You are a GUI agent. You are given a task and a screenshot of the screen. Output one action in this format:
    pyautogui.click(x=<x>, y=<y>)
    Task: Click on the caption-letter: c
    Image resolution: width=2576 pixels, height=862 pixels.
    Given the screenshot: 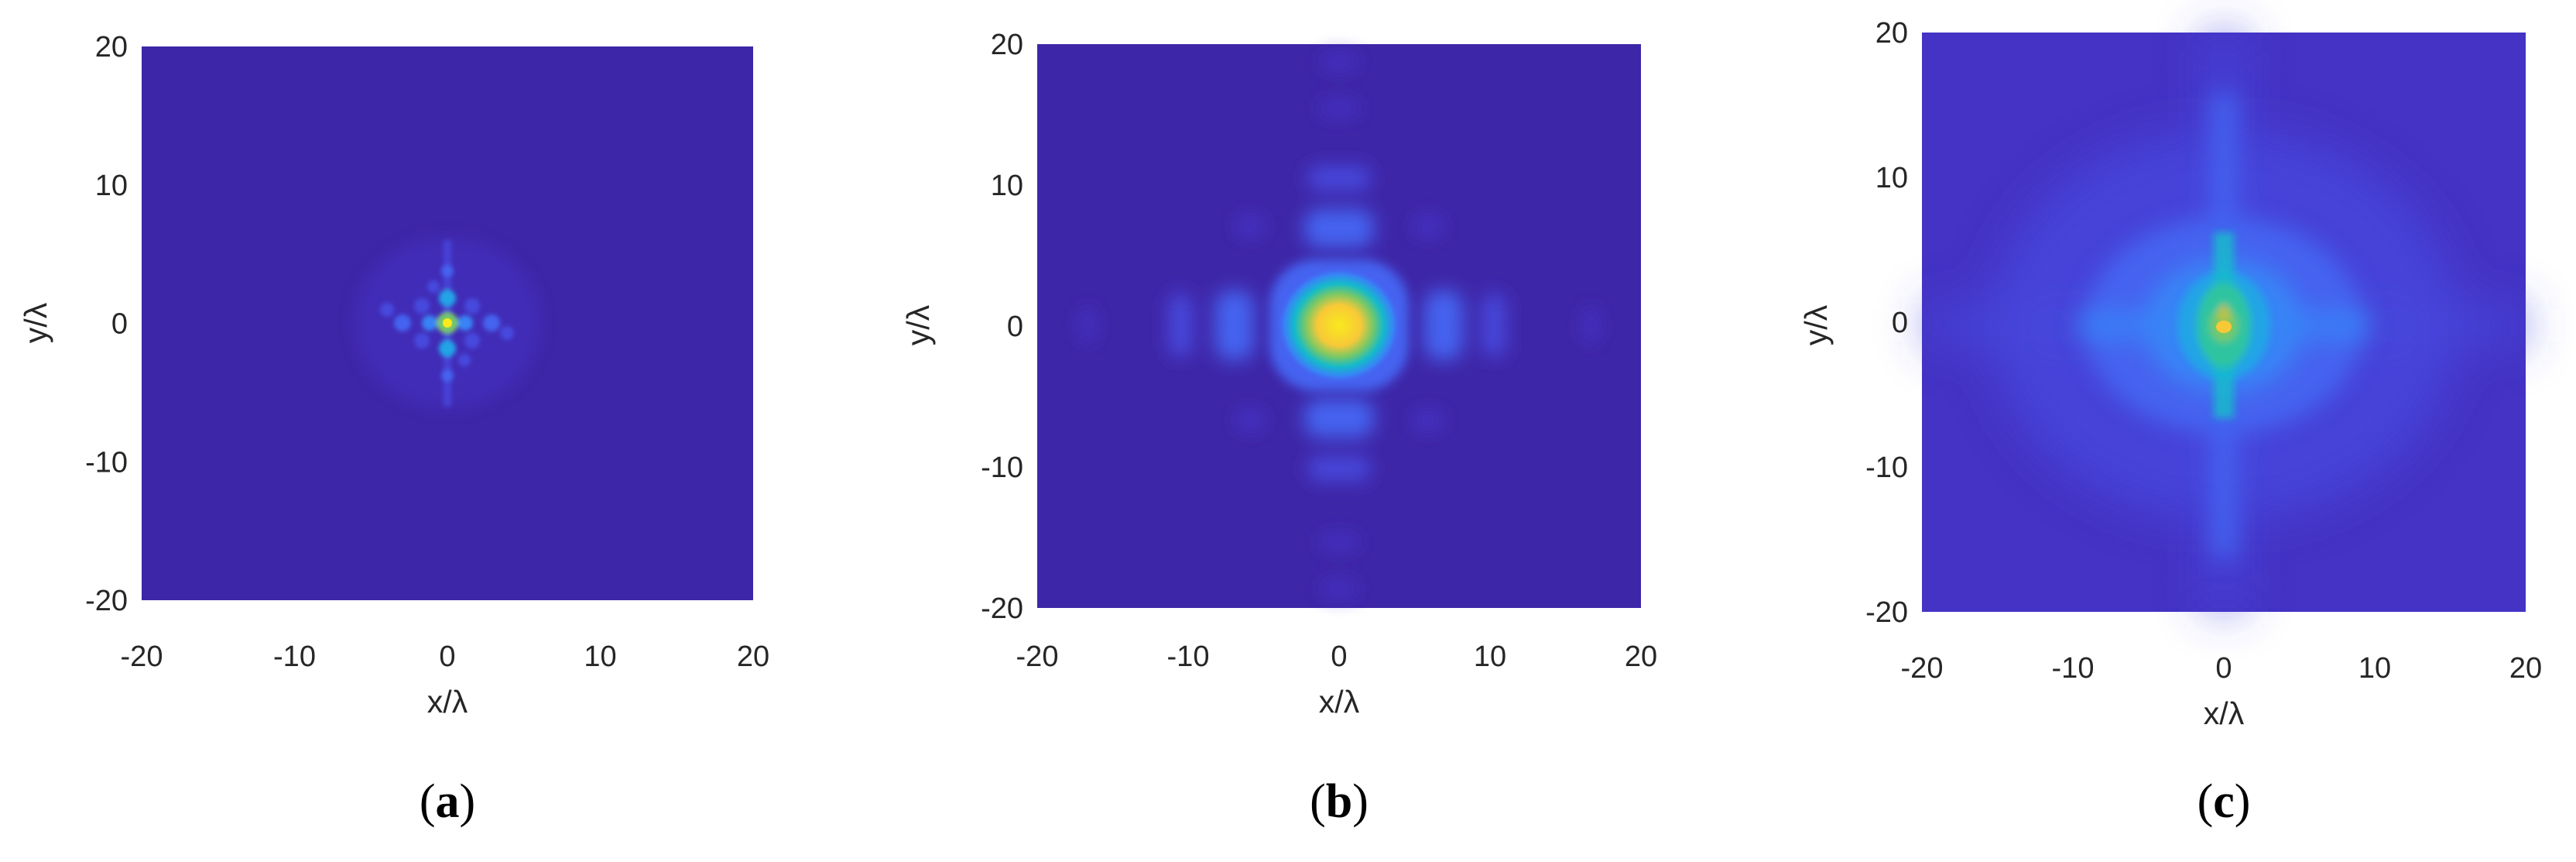 What is the action you would take?
    pyautogui.click(x=2224, y=801)
    